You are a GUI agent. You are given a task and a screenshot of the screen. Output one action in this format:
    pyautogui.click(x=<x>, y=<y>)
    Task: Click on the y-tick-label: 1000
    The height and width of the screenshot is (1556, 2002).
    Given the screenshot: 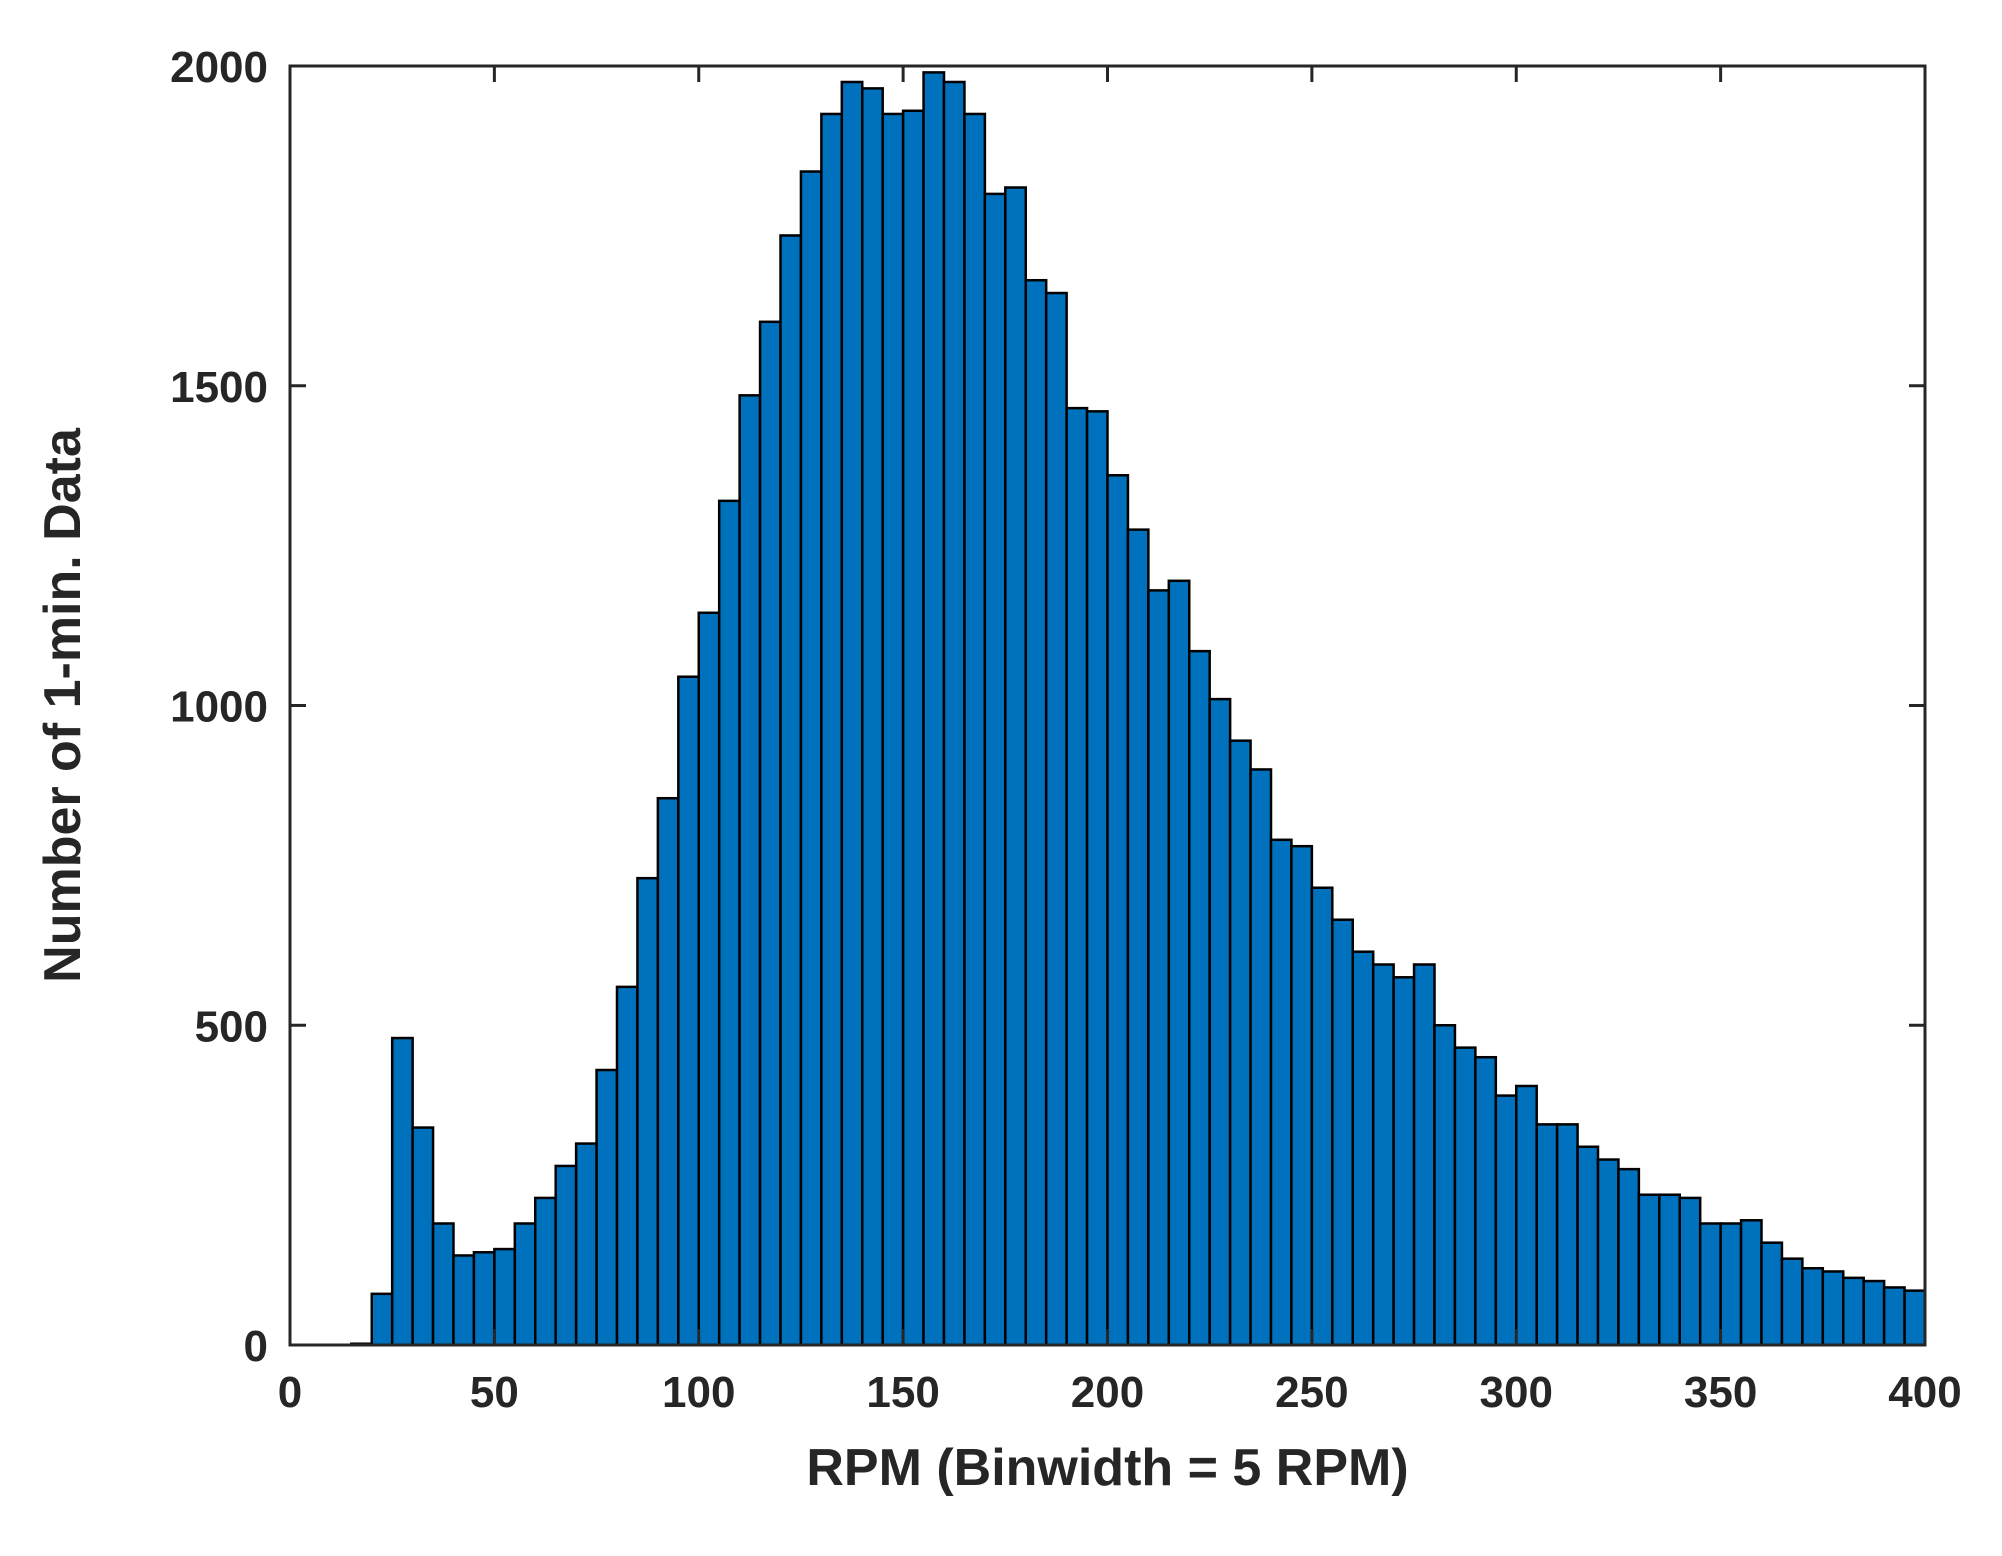 What is the action you would take?
    pyautogui.click(x=219, y=707)
    